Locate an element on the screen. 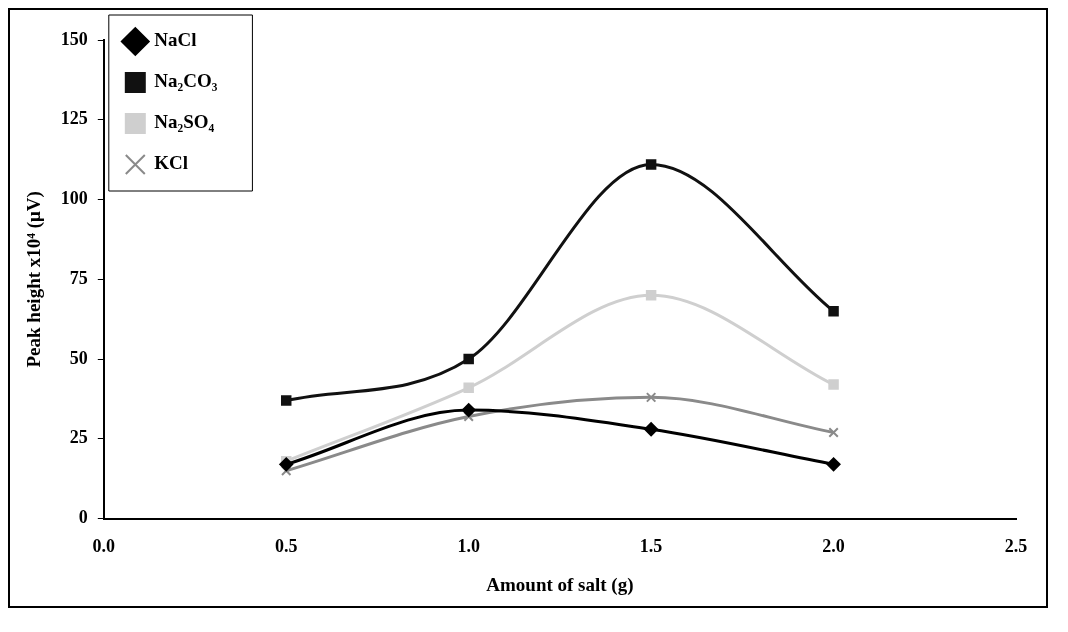  legend-label: KCl is located at coordinates (171, 163).